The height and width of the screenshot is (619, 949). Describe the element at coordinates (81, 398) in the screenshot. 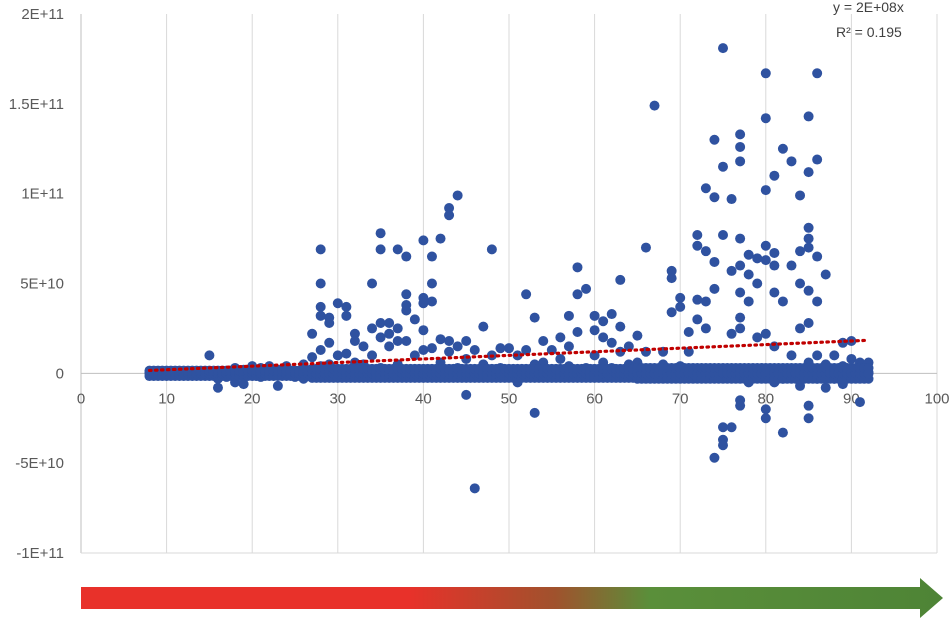

I see `x-tick-label: 0` at that location.